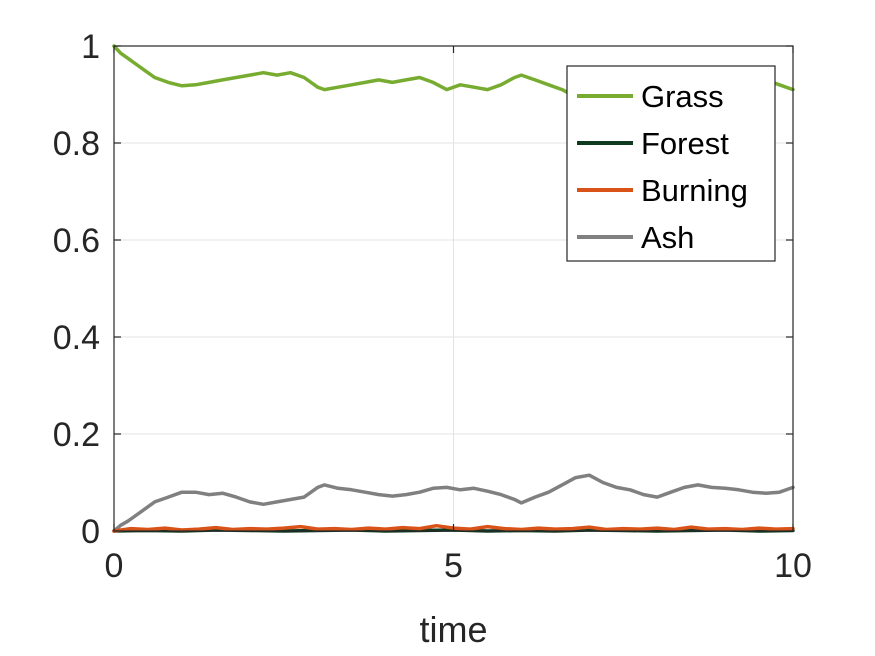 This screenshot has width=875, height=656. What do you see at coordinates (76, 241) in the screenshot?
I see `y-tick-label: 0.6` at bounding box center [76, 241].